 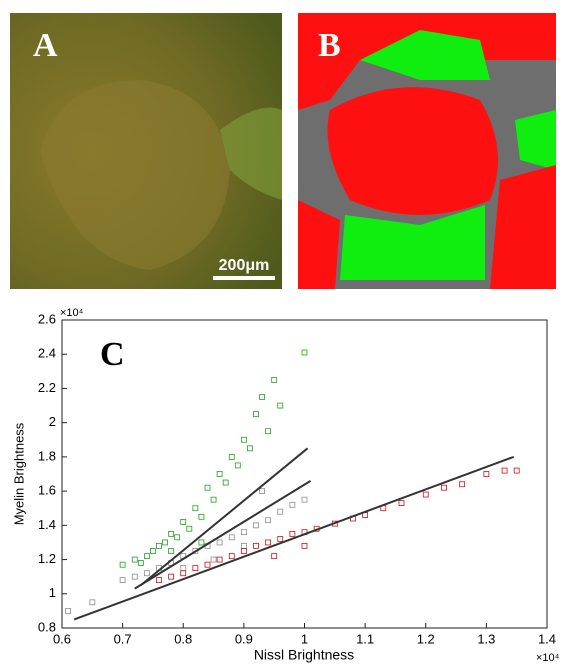 What do you see at coordinates (486, 638) in the screenshot?
I see `x-tick-label: 1.3` at bounding box center [486, 638].